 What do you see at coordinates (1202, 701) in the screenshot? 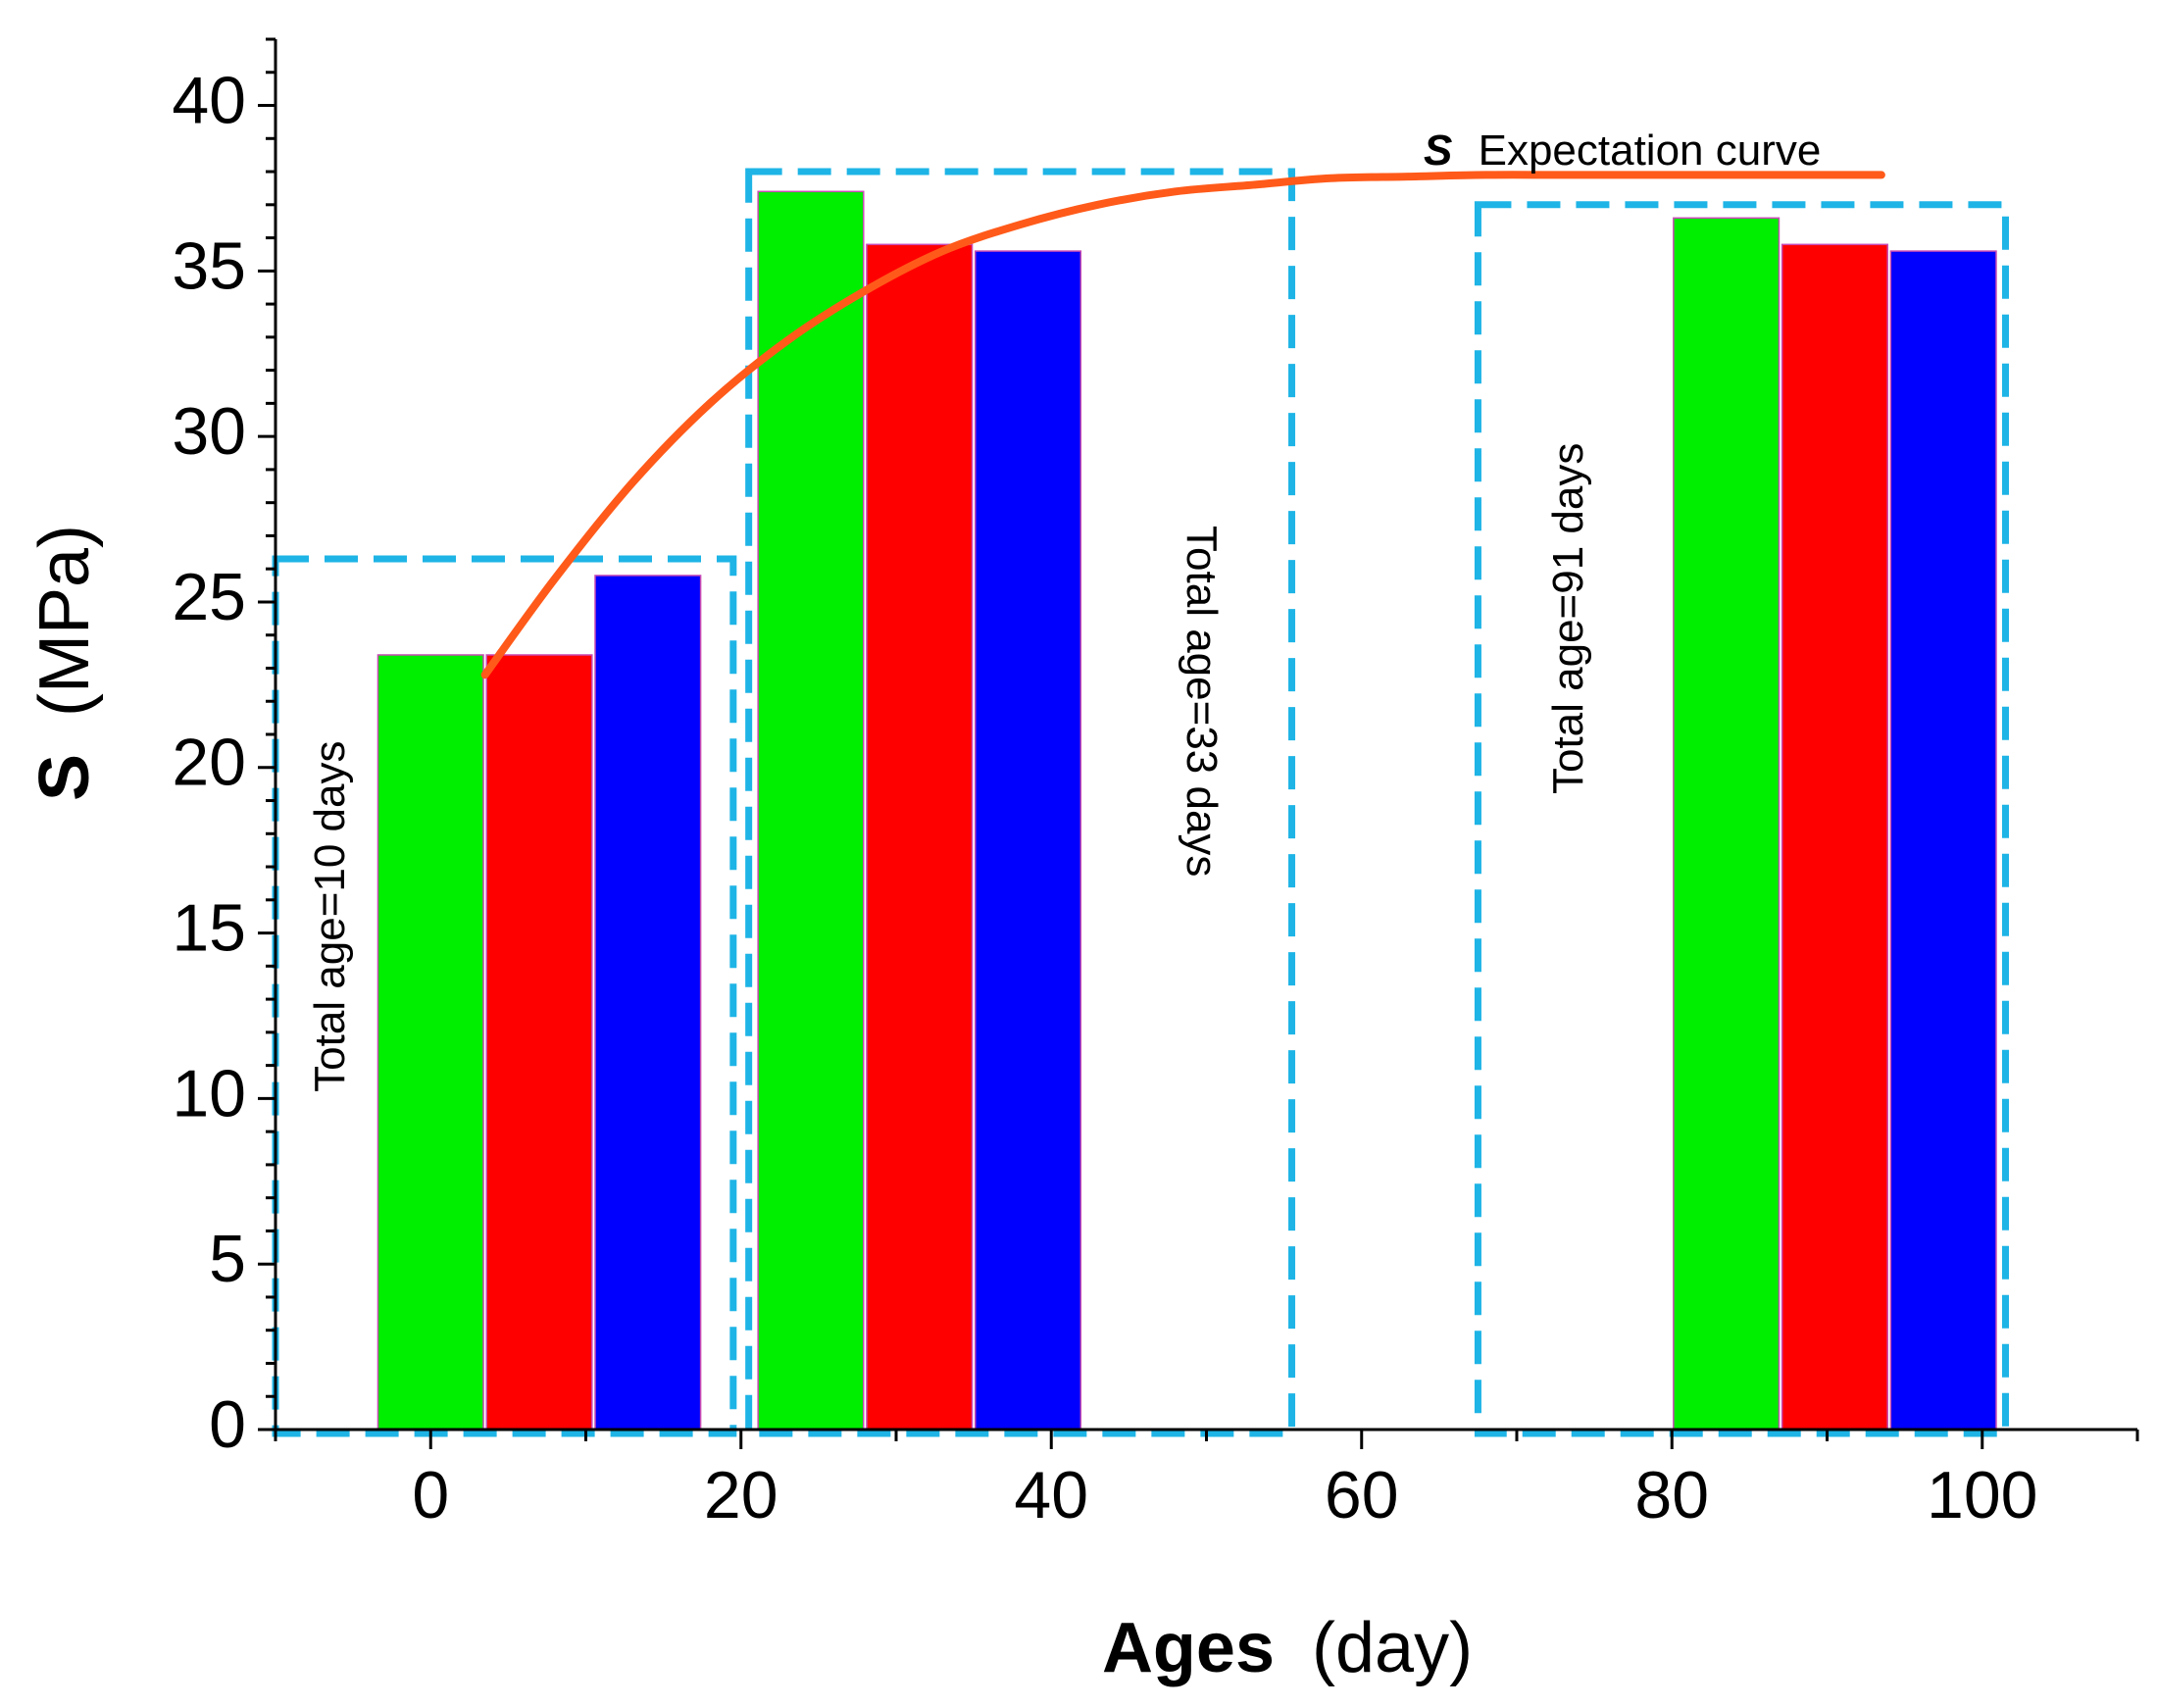
I see `annotation-box-label-2: Total age=33 days` at bounding box center [1202, 701].